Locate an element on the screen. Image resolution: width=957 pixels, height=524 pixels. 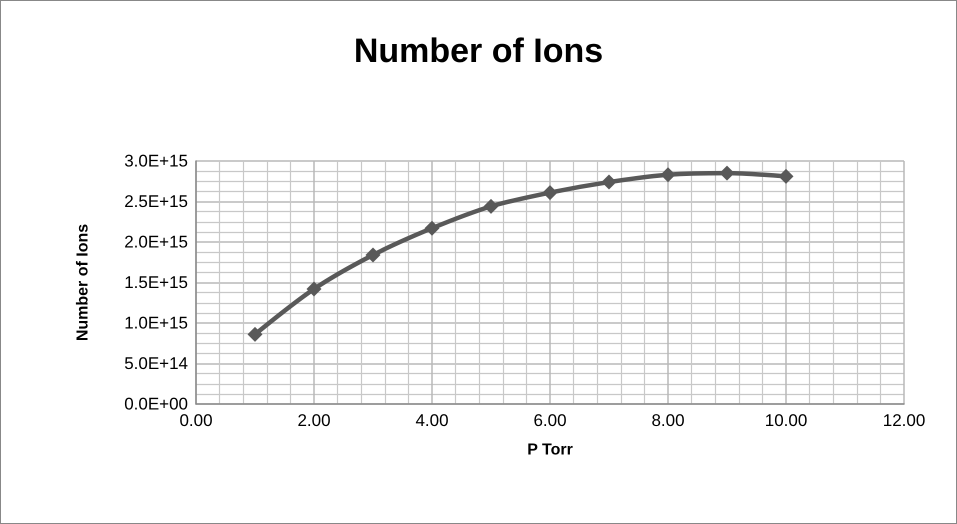
y-tick-label: 1.5E+15 is located at coordinates (156, 282).